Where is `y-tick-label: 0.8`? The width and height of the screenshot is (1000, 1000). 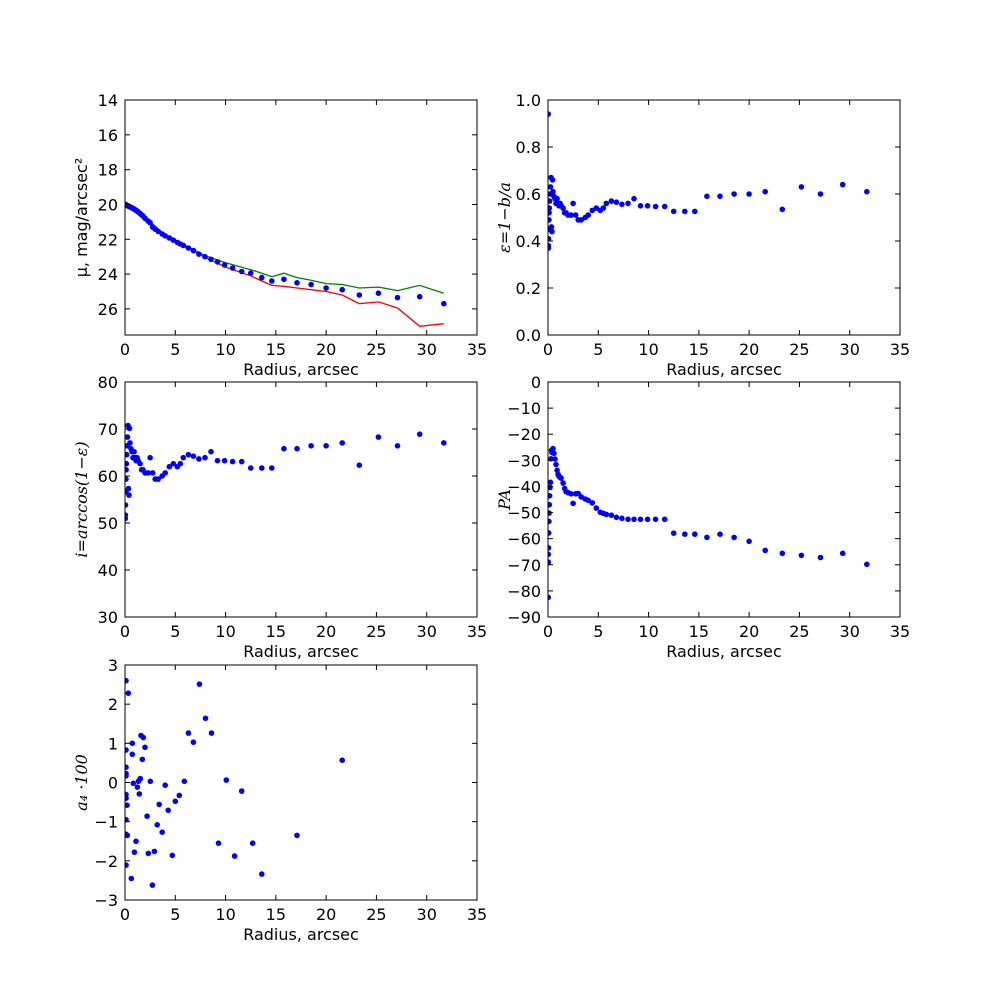 y-tick-label: 0.8 is located at coordinates (528, 147).